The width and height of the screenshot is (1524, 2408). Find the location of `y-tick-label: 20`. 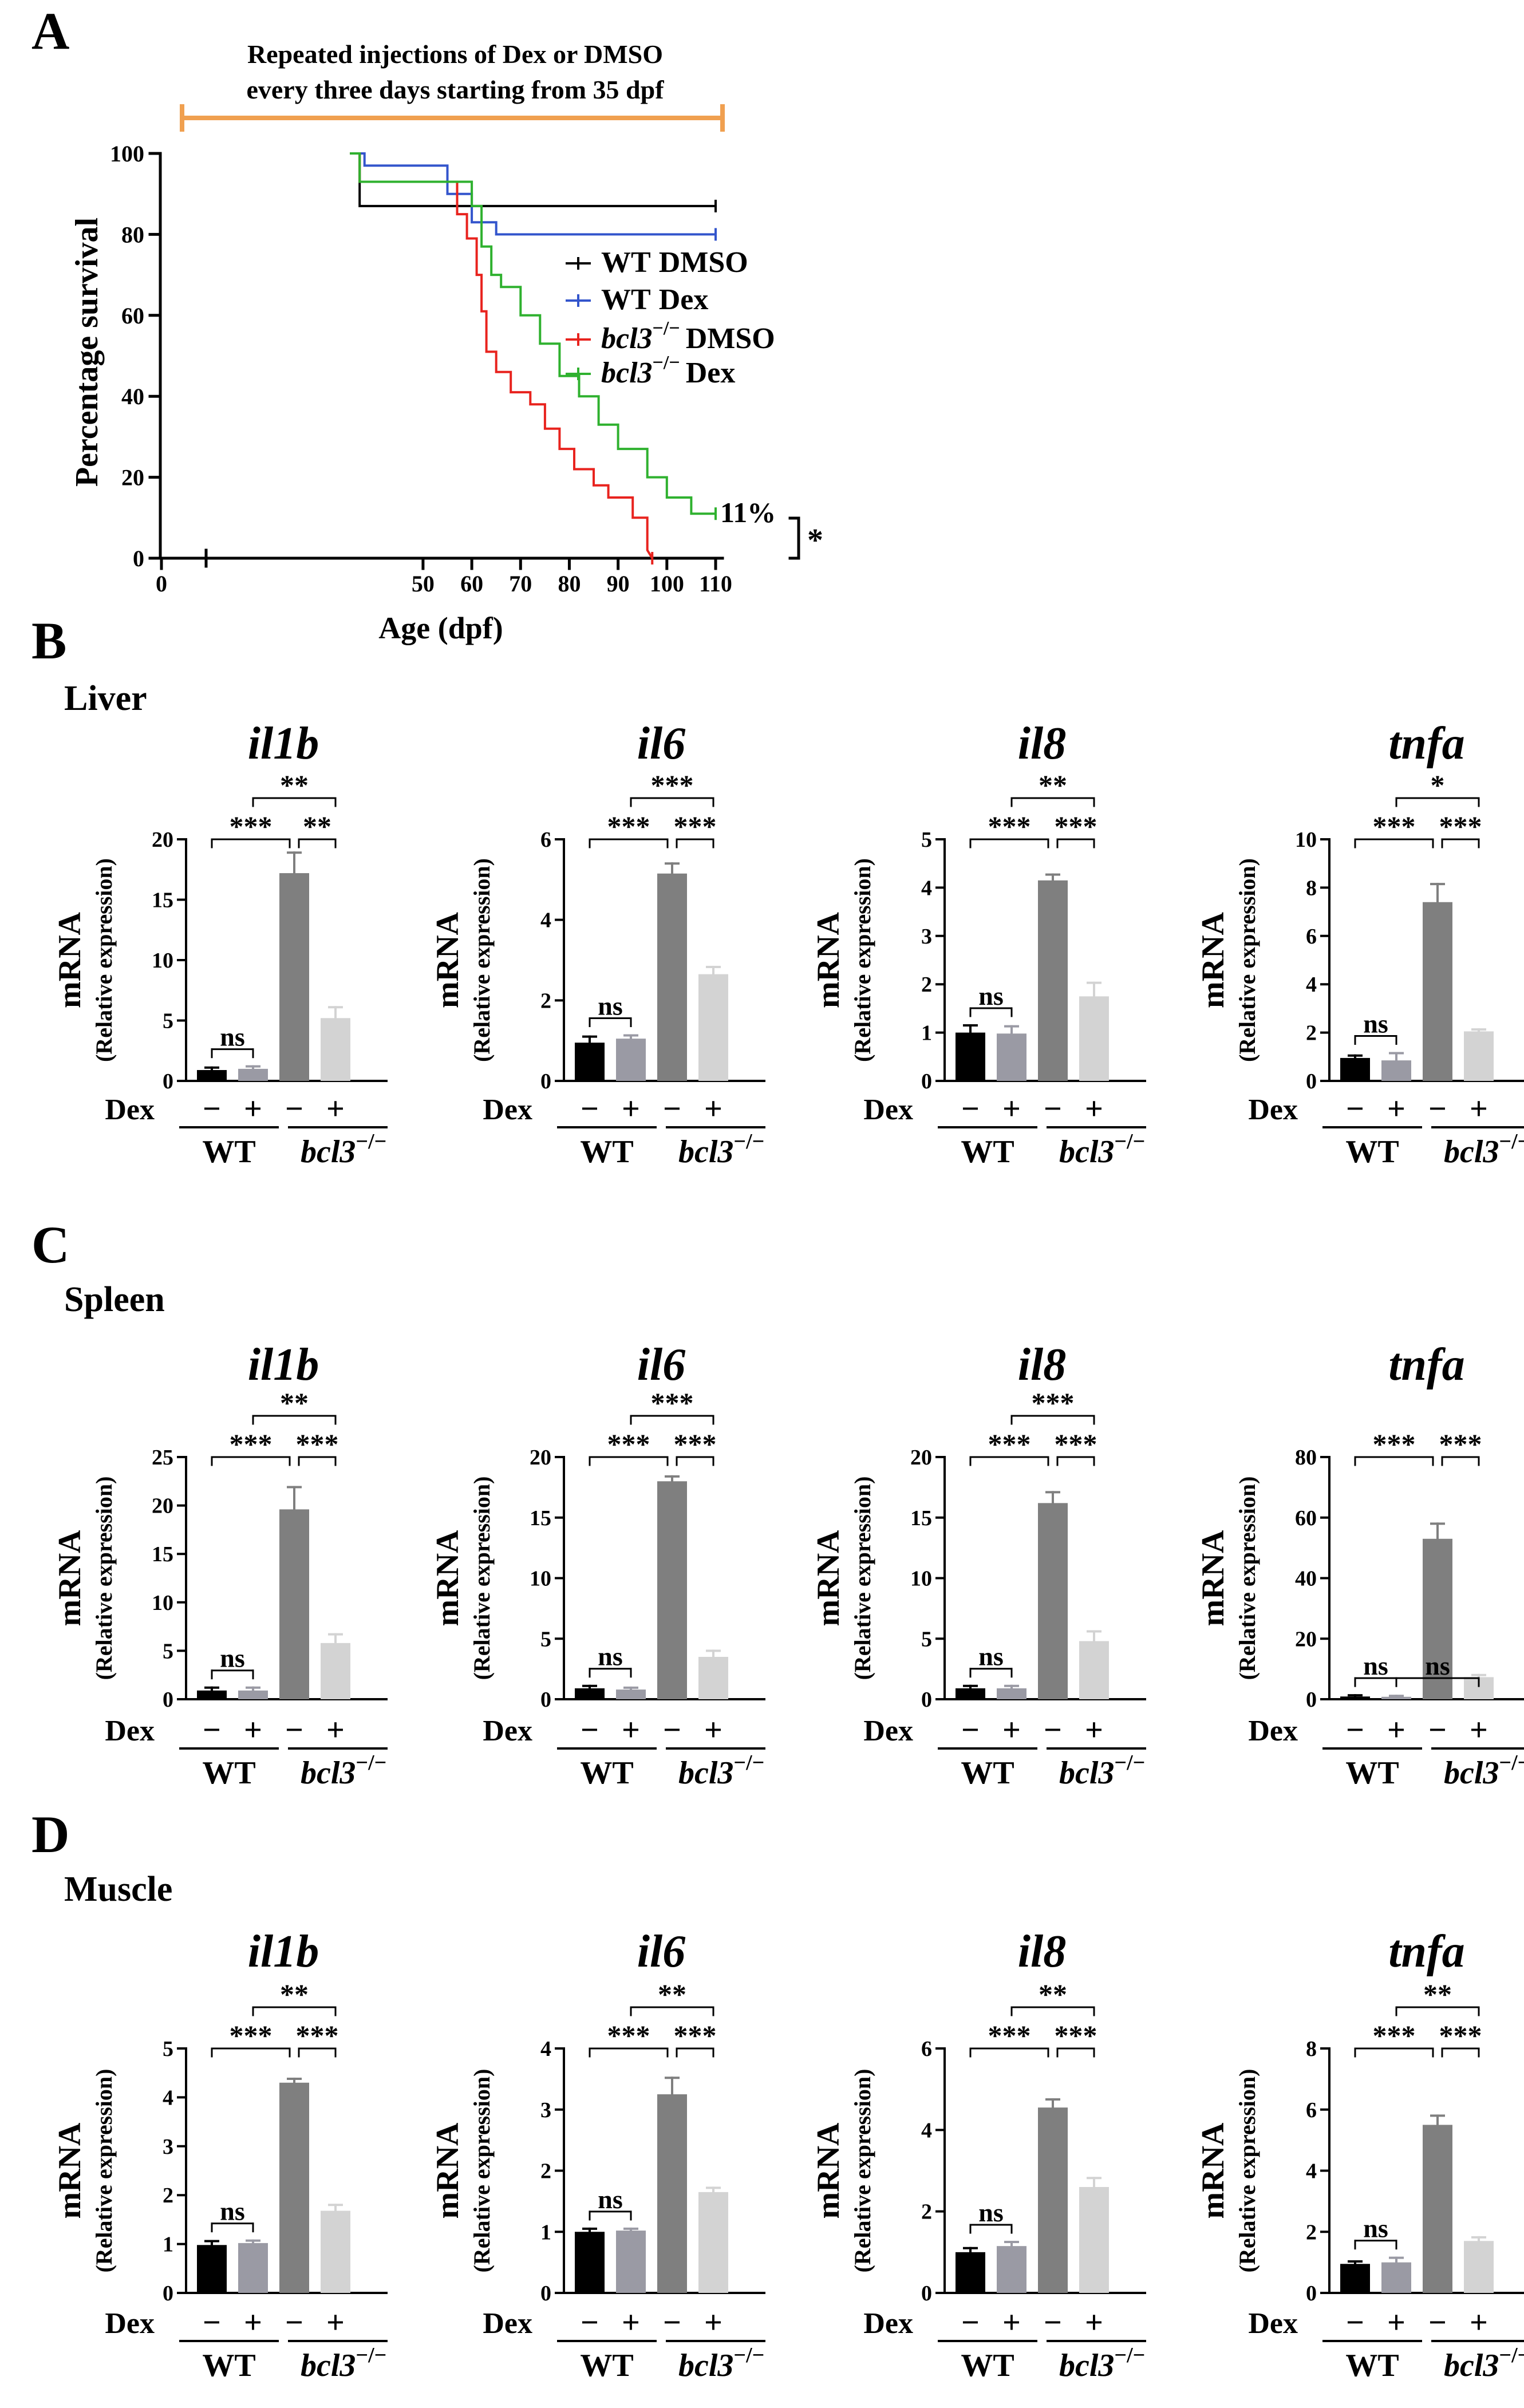

y-tick-label: 20 is located at coordinates (921, 1458).